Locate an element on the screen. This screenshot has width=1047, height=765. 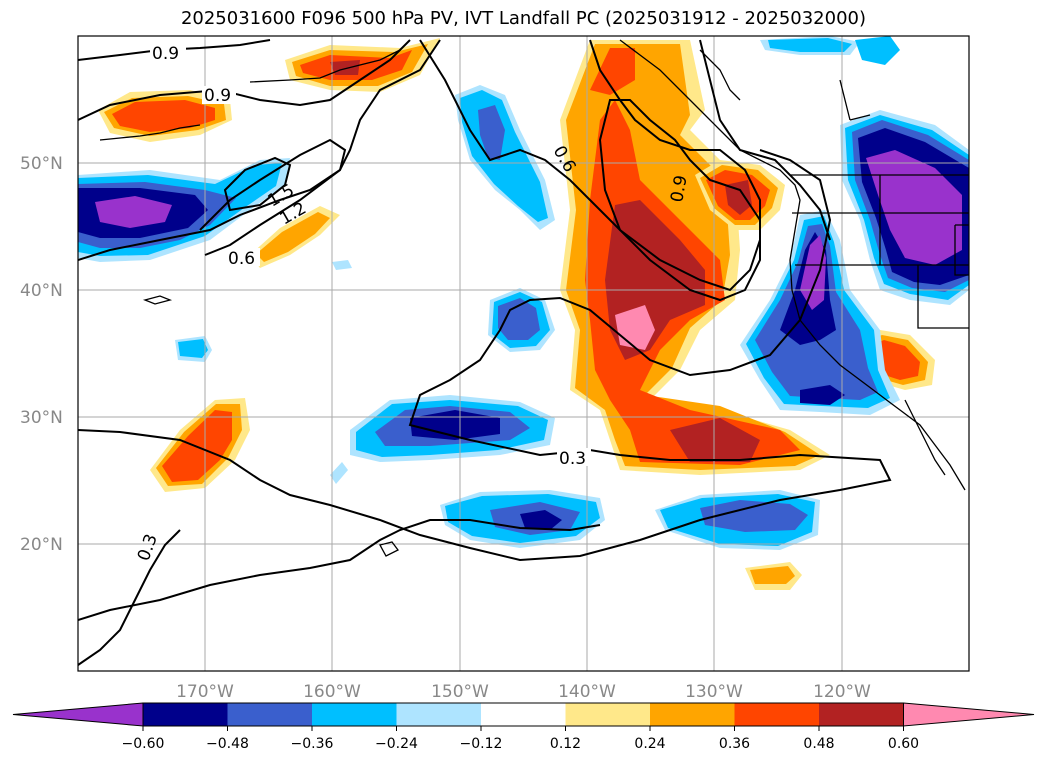
colorbar-tick-label: −0.36 is located at coordinates (312, 744).